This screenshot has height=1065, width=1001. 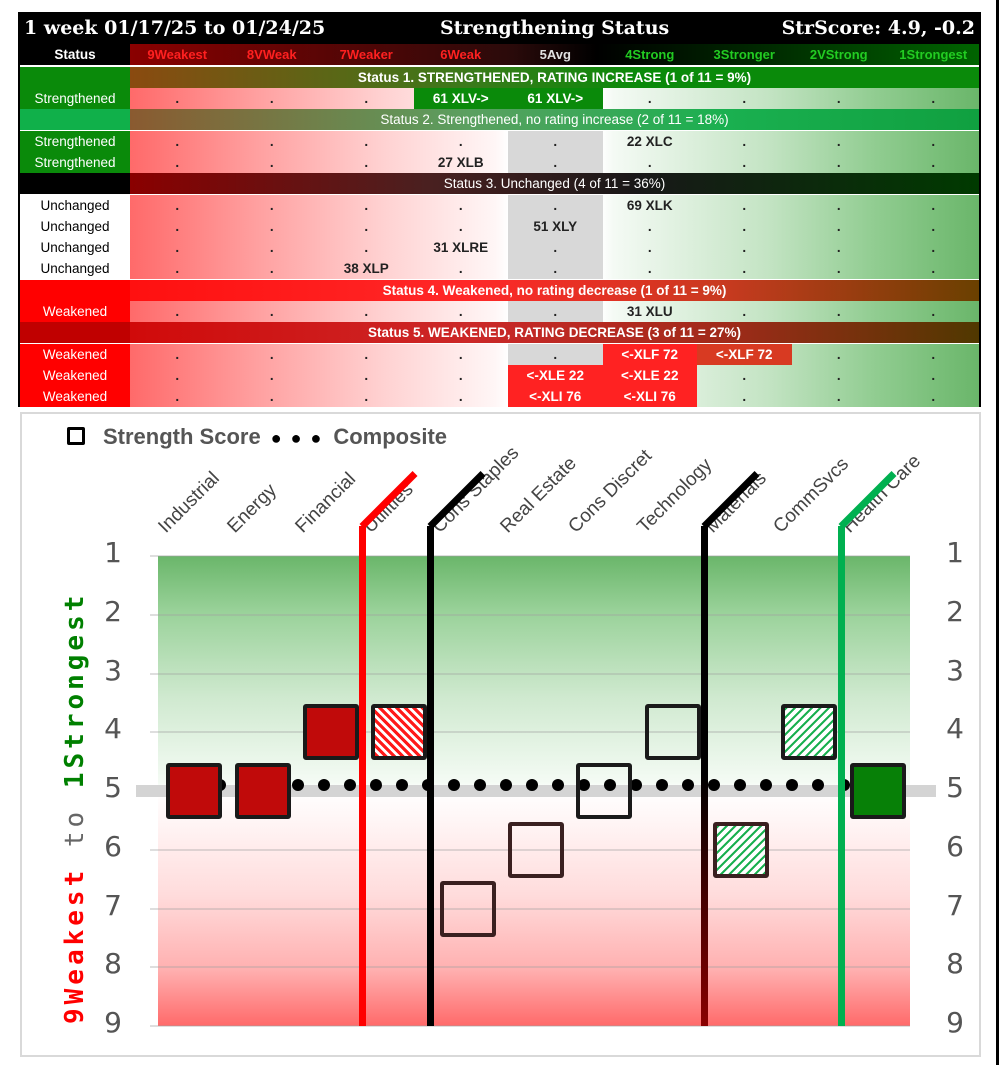 What do you see at coordinates (555, 28) in the screenshot?
I see `table-title: Strengthening Status` at bounding box center [555, 28].